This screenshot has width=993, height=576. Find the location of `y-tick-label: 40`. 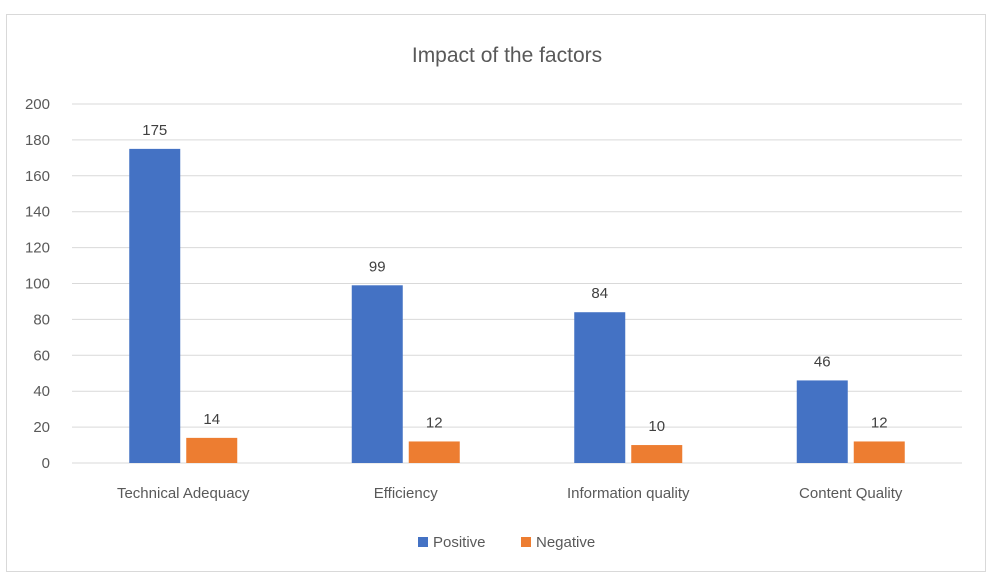

y-tick-label: 40 is located at coordinates (41, 391).